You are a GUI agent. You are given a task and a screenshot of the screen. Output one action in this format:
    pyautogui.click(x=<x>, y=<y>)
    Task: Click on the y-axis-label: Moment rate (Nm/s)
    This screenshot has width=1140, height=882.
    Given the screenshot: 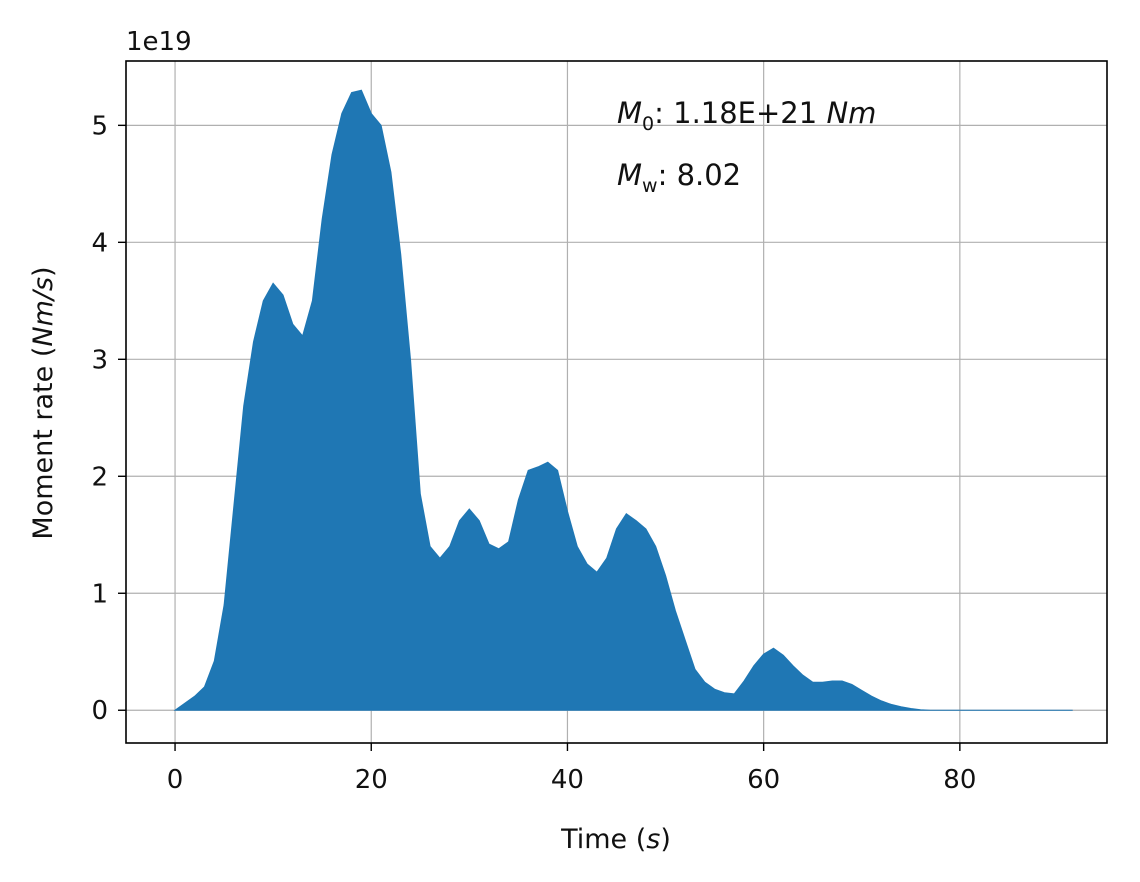 What is the action you would take?
    pyautogui.click(x=43, y=402)
    